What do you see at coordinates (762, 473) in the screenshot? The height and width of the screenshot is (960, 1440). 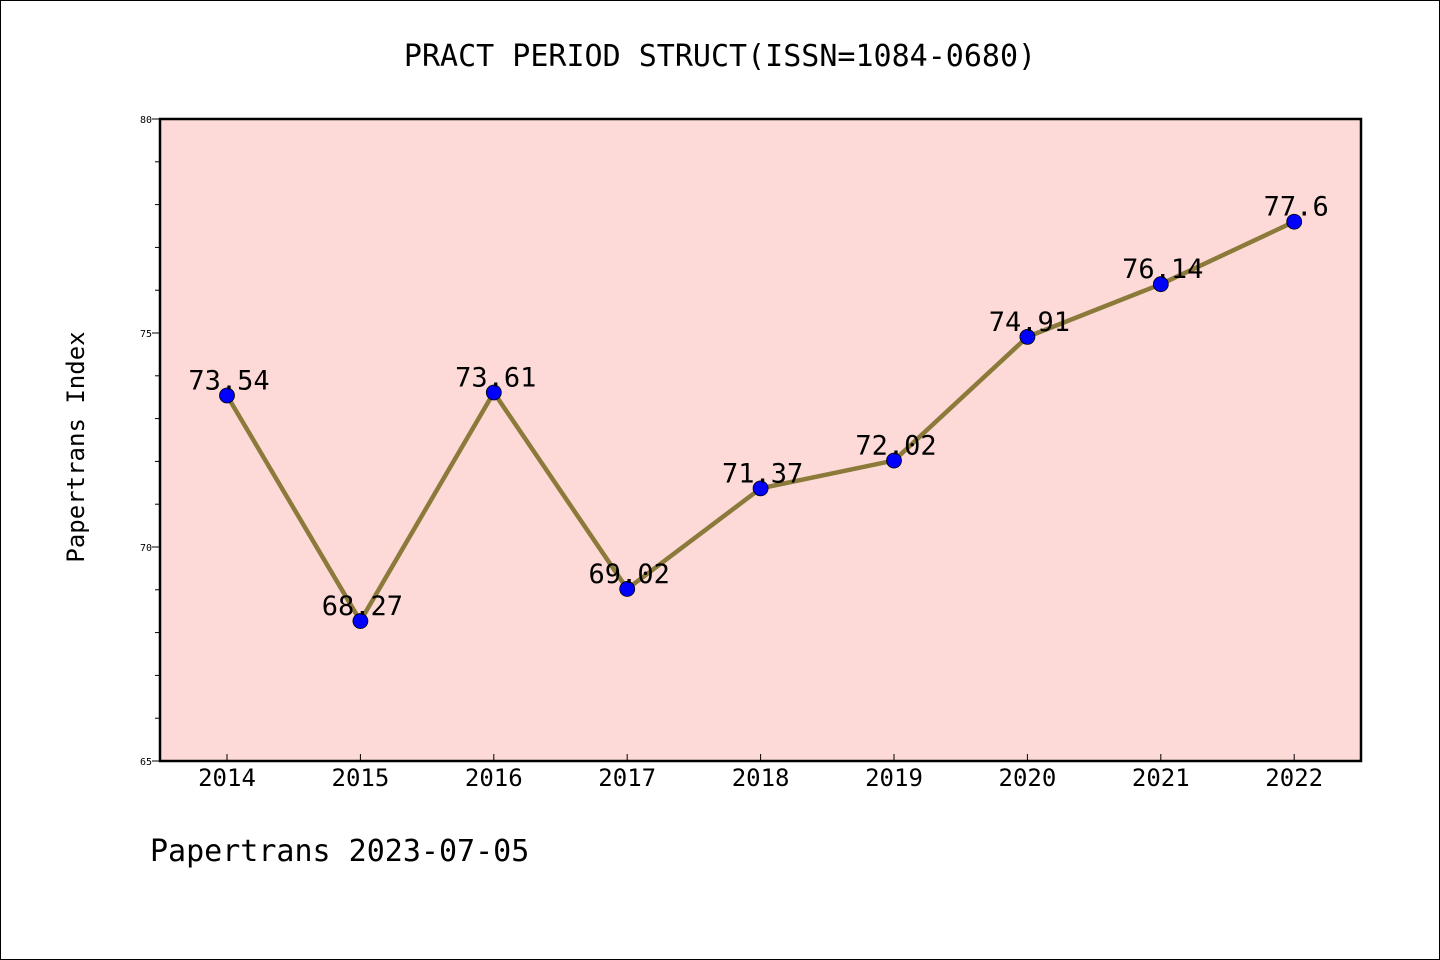 I see `data-label: 71.37` at bounding box center [762, 473].